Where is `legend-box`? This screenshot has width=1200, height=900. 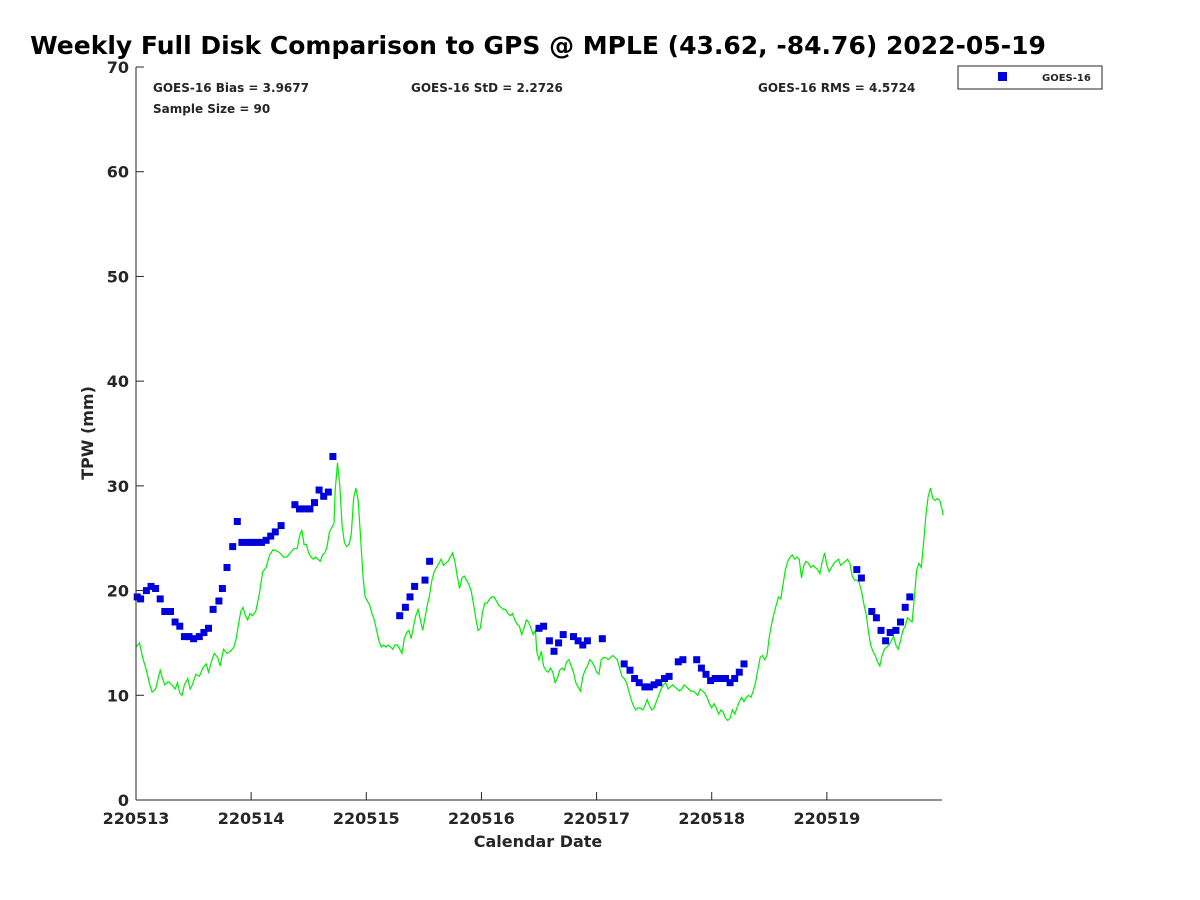 legend-box is located at coordinates (1030, 77).